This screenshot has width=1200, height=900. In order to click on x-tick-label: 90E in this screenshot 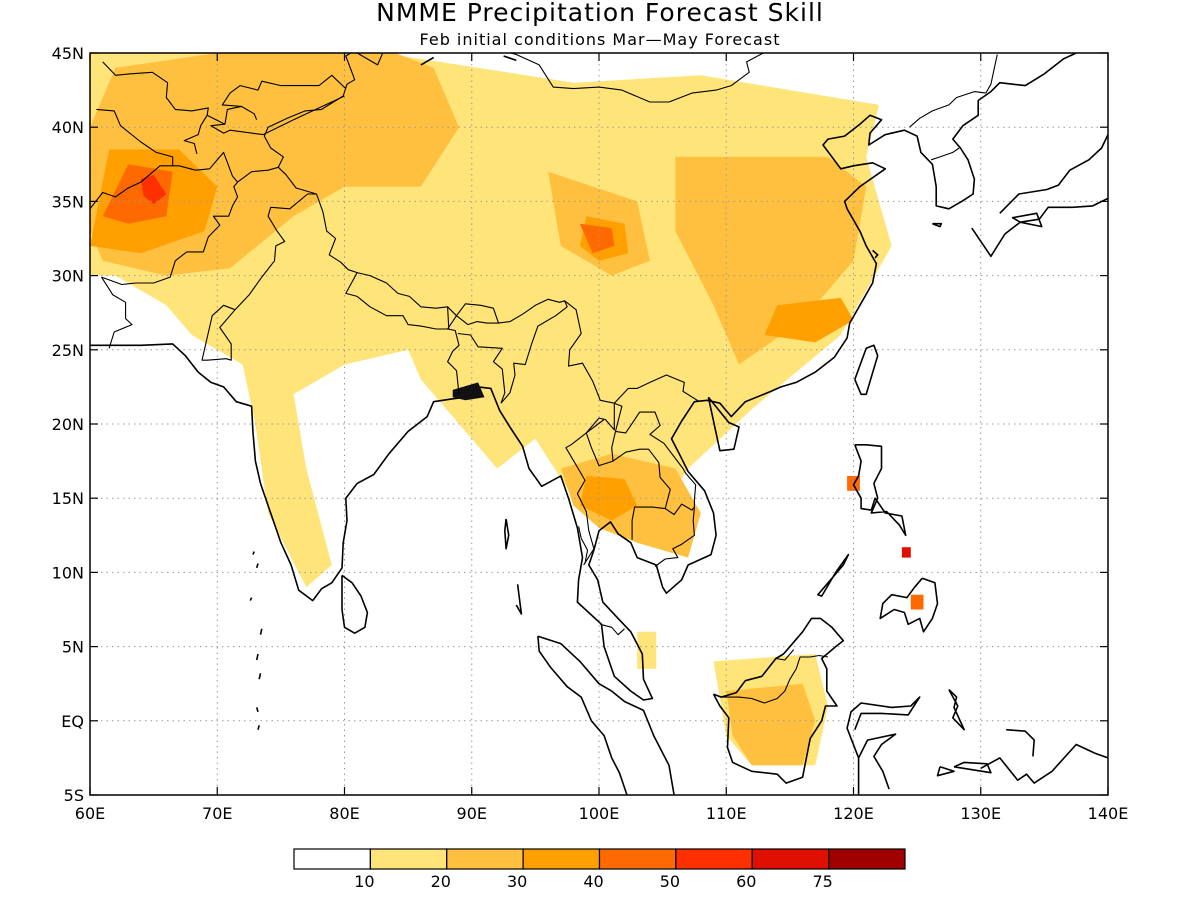, I will do `click(472, 813)`.